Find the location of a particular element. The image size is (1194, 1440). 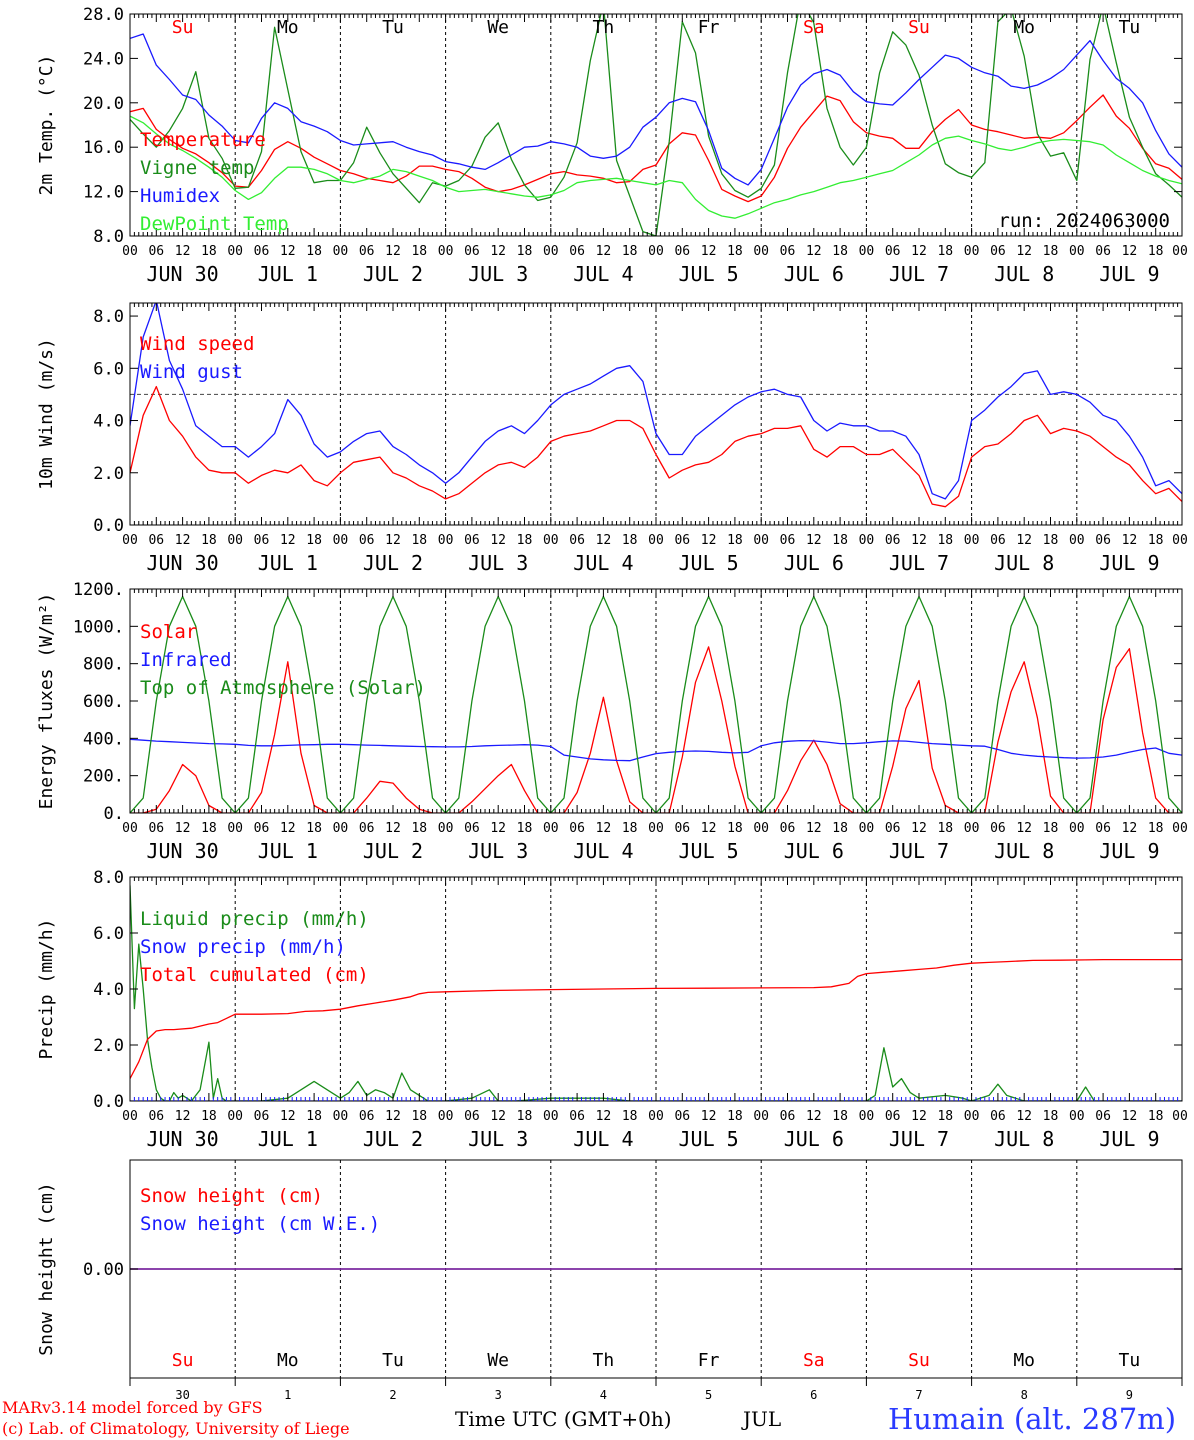

legend-entry: Solar is located at coordinates (168, 632).